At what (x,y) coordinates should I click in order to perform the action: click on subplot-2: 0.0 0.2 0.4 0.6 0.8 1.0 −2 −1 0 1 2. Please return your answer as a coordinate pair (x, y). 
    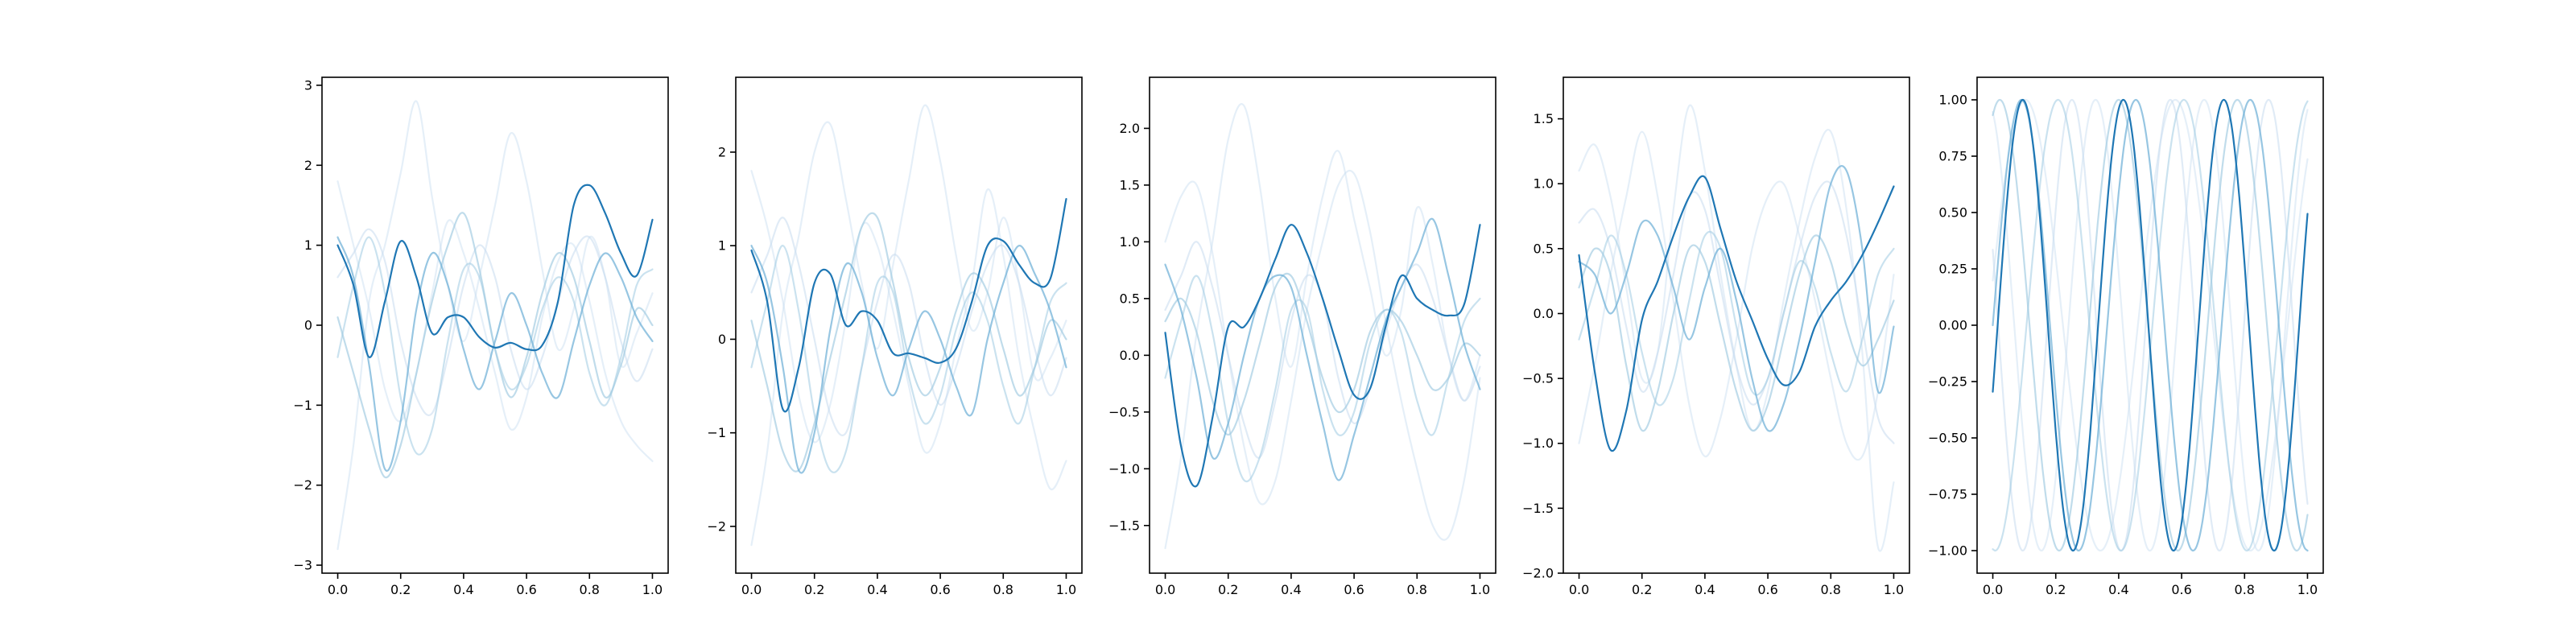
    Looking at the image, I should click on (895, 336).